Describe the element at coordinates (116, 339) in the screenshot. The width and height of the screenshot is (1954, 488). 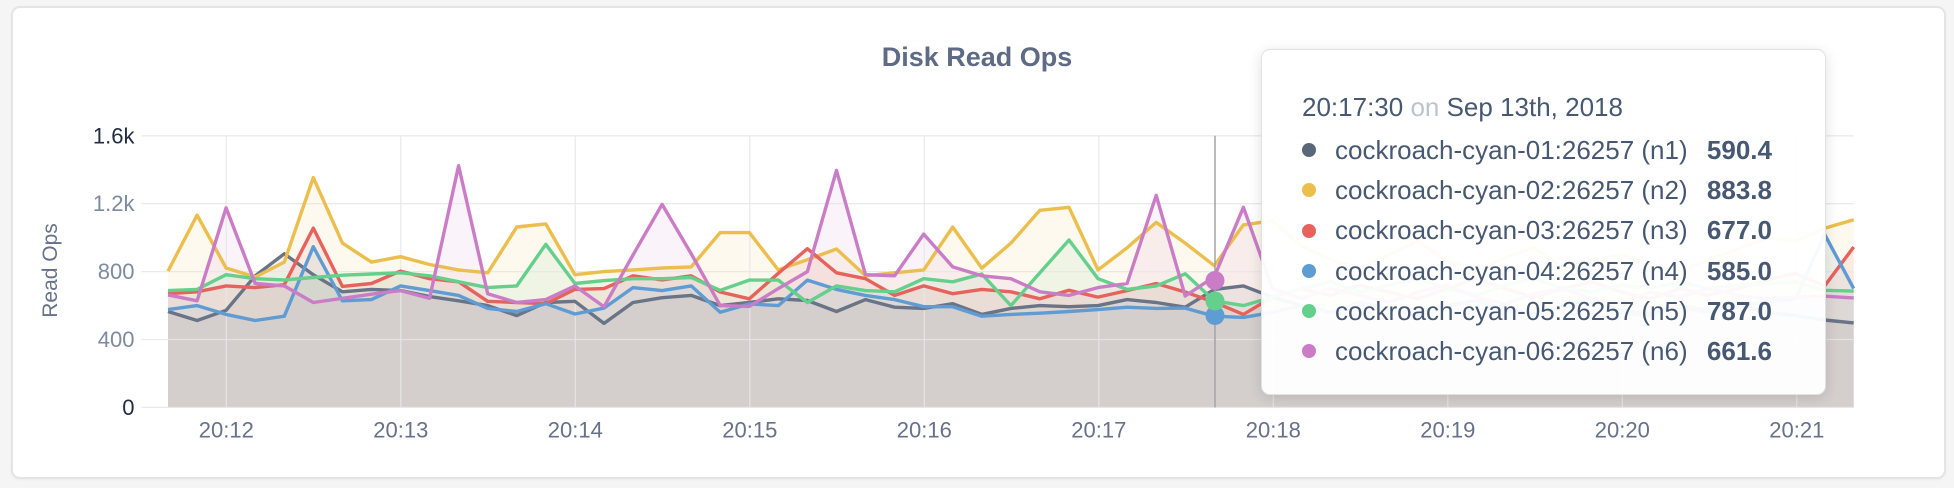
I see `svg-text: 400` at that location.